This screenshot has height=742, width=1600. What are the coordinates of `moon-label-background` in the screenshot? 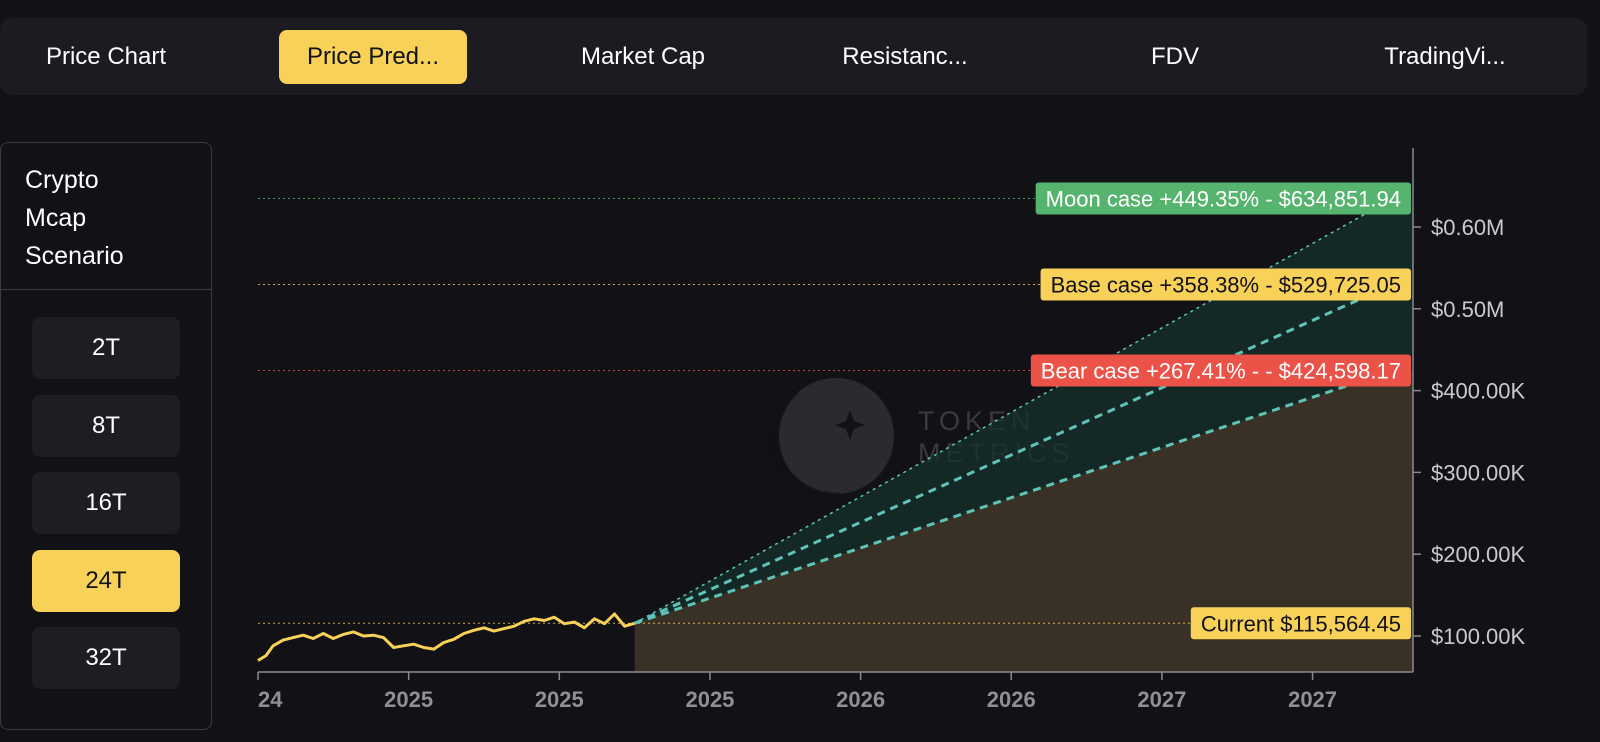 It's located at (1223, 198).